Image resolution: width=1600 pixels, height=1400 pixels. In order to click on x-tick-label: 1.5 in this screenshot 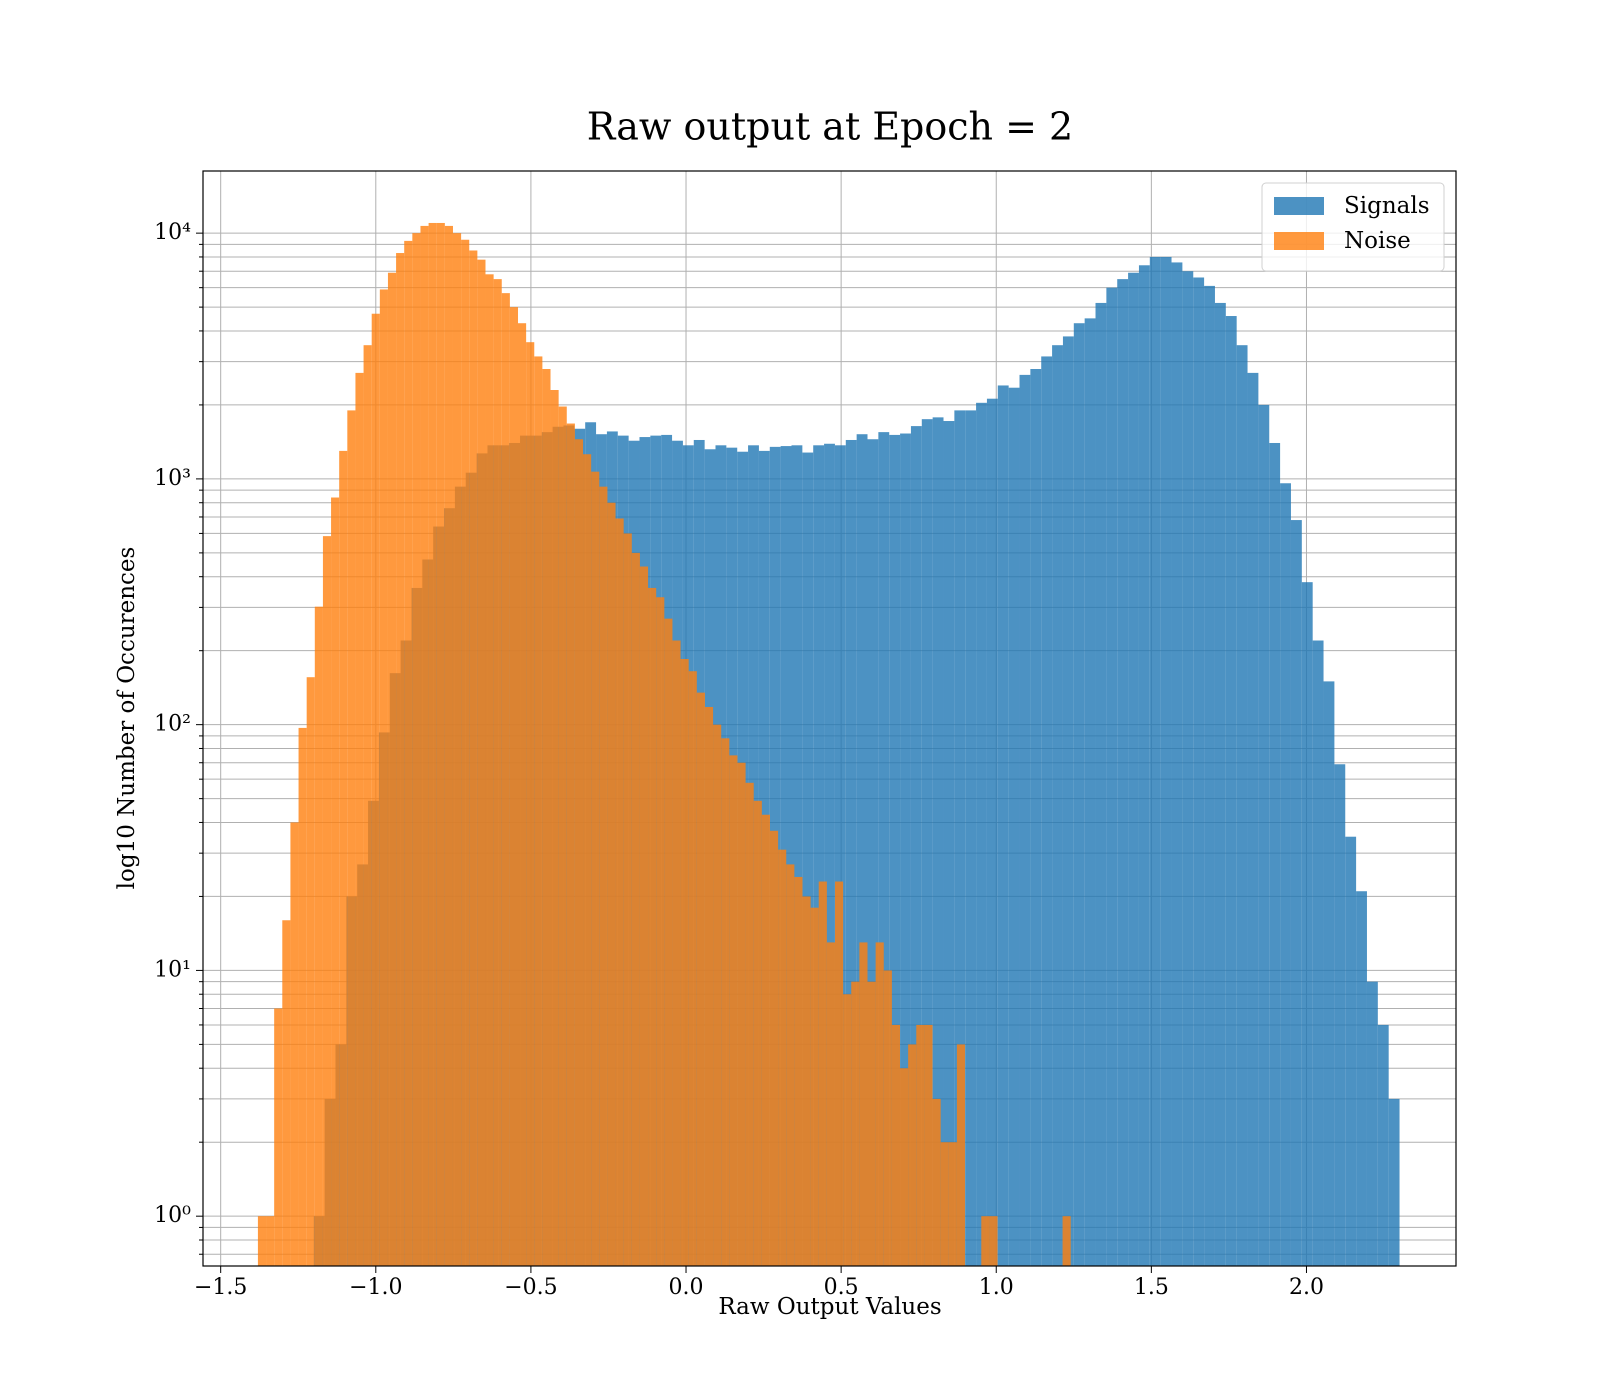, I will do `click(1151, 1287)`.